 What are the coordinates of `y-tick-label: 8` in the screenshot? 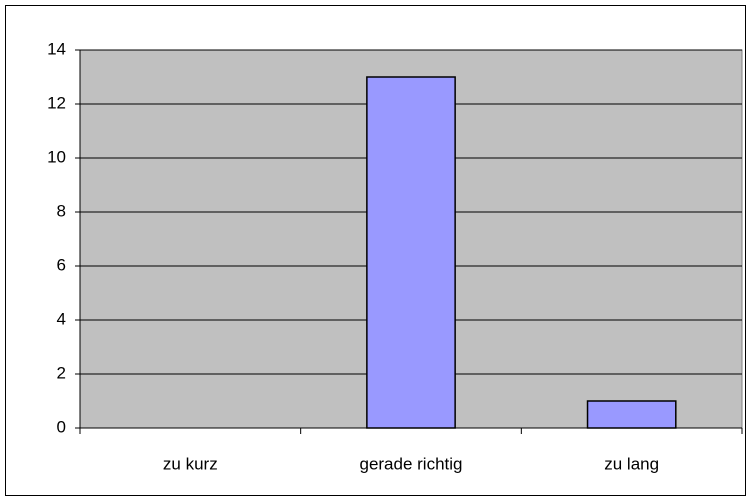 It's located at (61, 210).